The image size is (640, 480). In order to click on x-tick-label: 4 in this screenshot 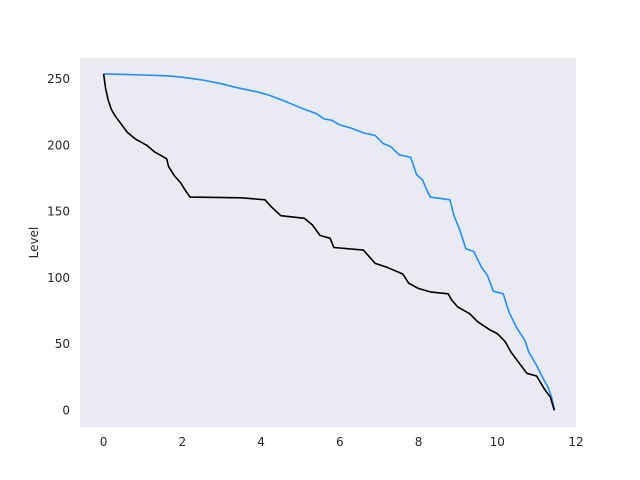, I will do `click(261, 442)`.